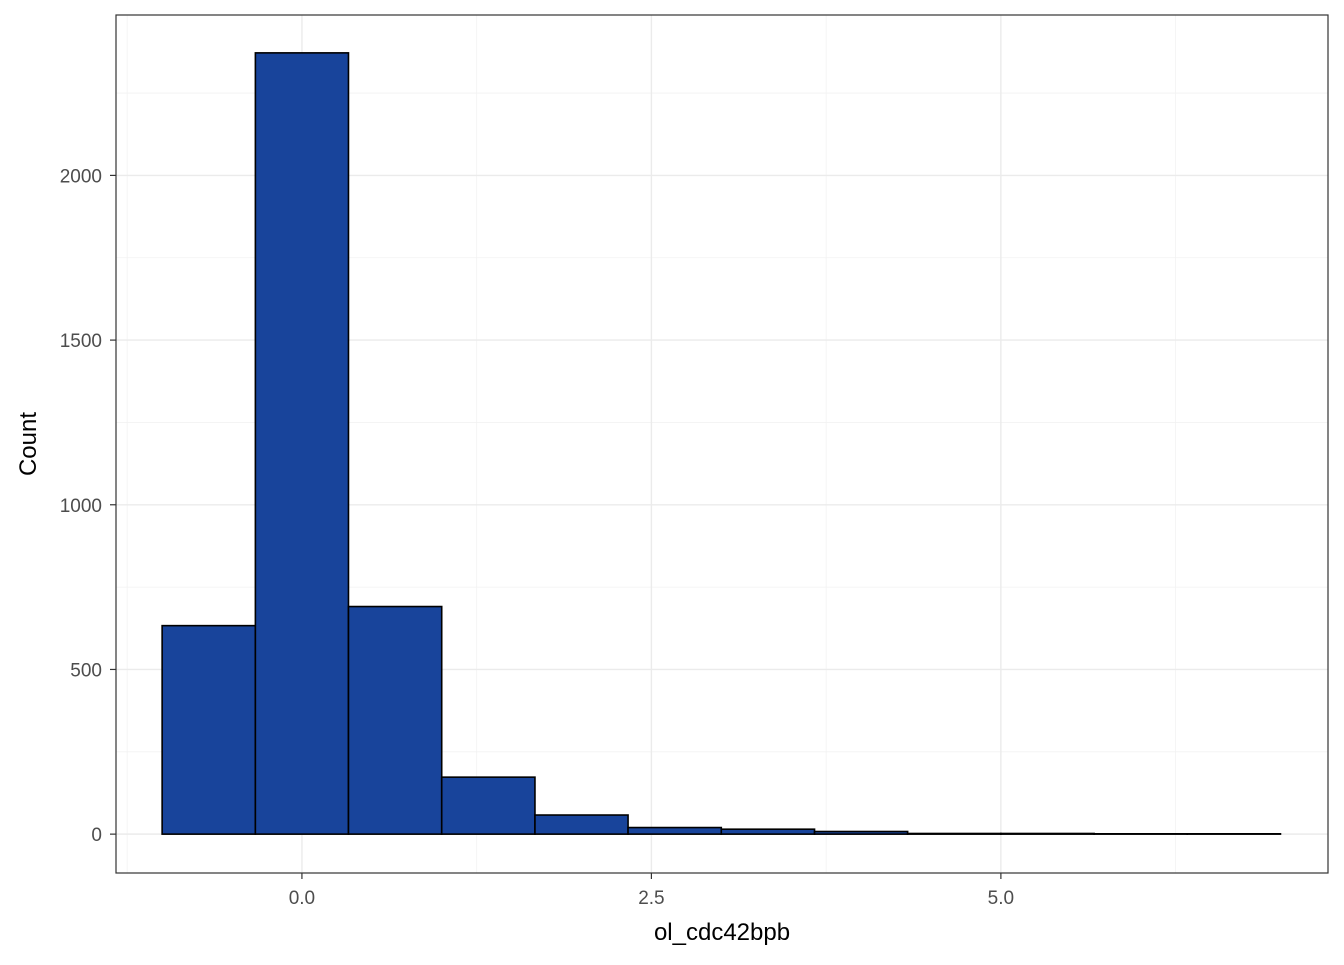 Image resolution: width=1344 pixels, height=965 pixels. I want to click on x-tick-label-0: 0.0, so click(302, 898).